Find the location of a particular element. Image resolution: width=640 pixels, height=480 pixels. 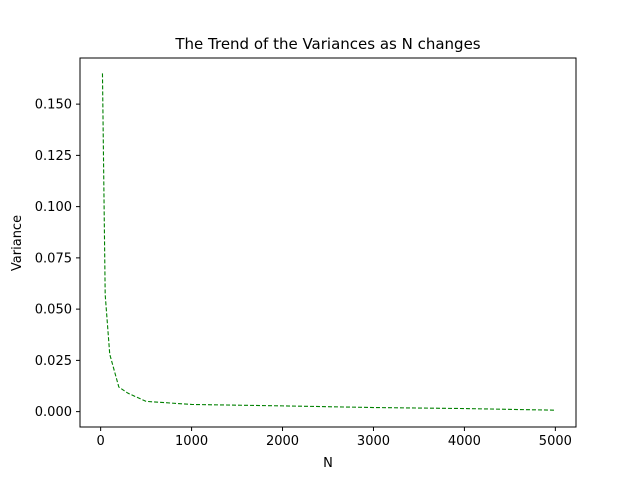

x-tick-label: 0 is located at coordinates (101, 441).